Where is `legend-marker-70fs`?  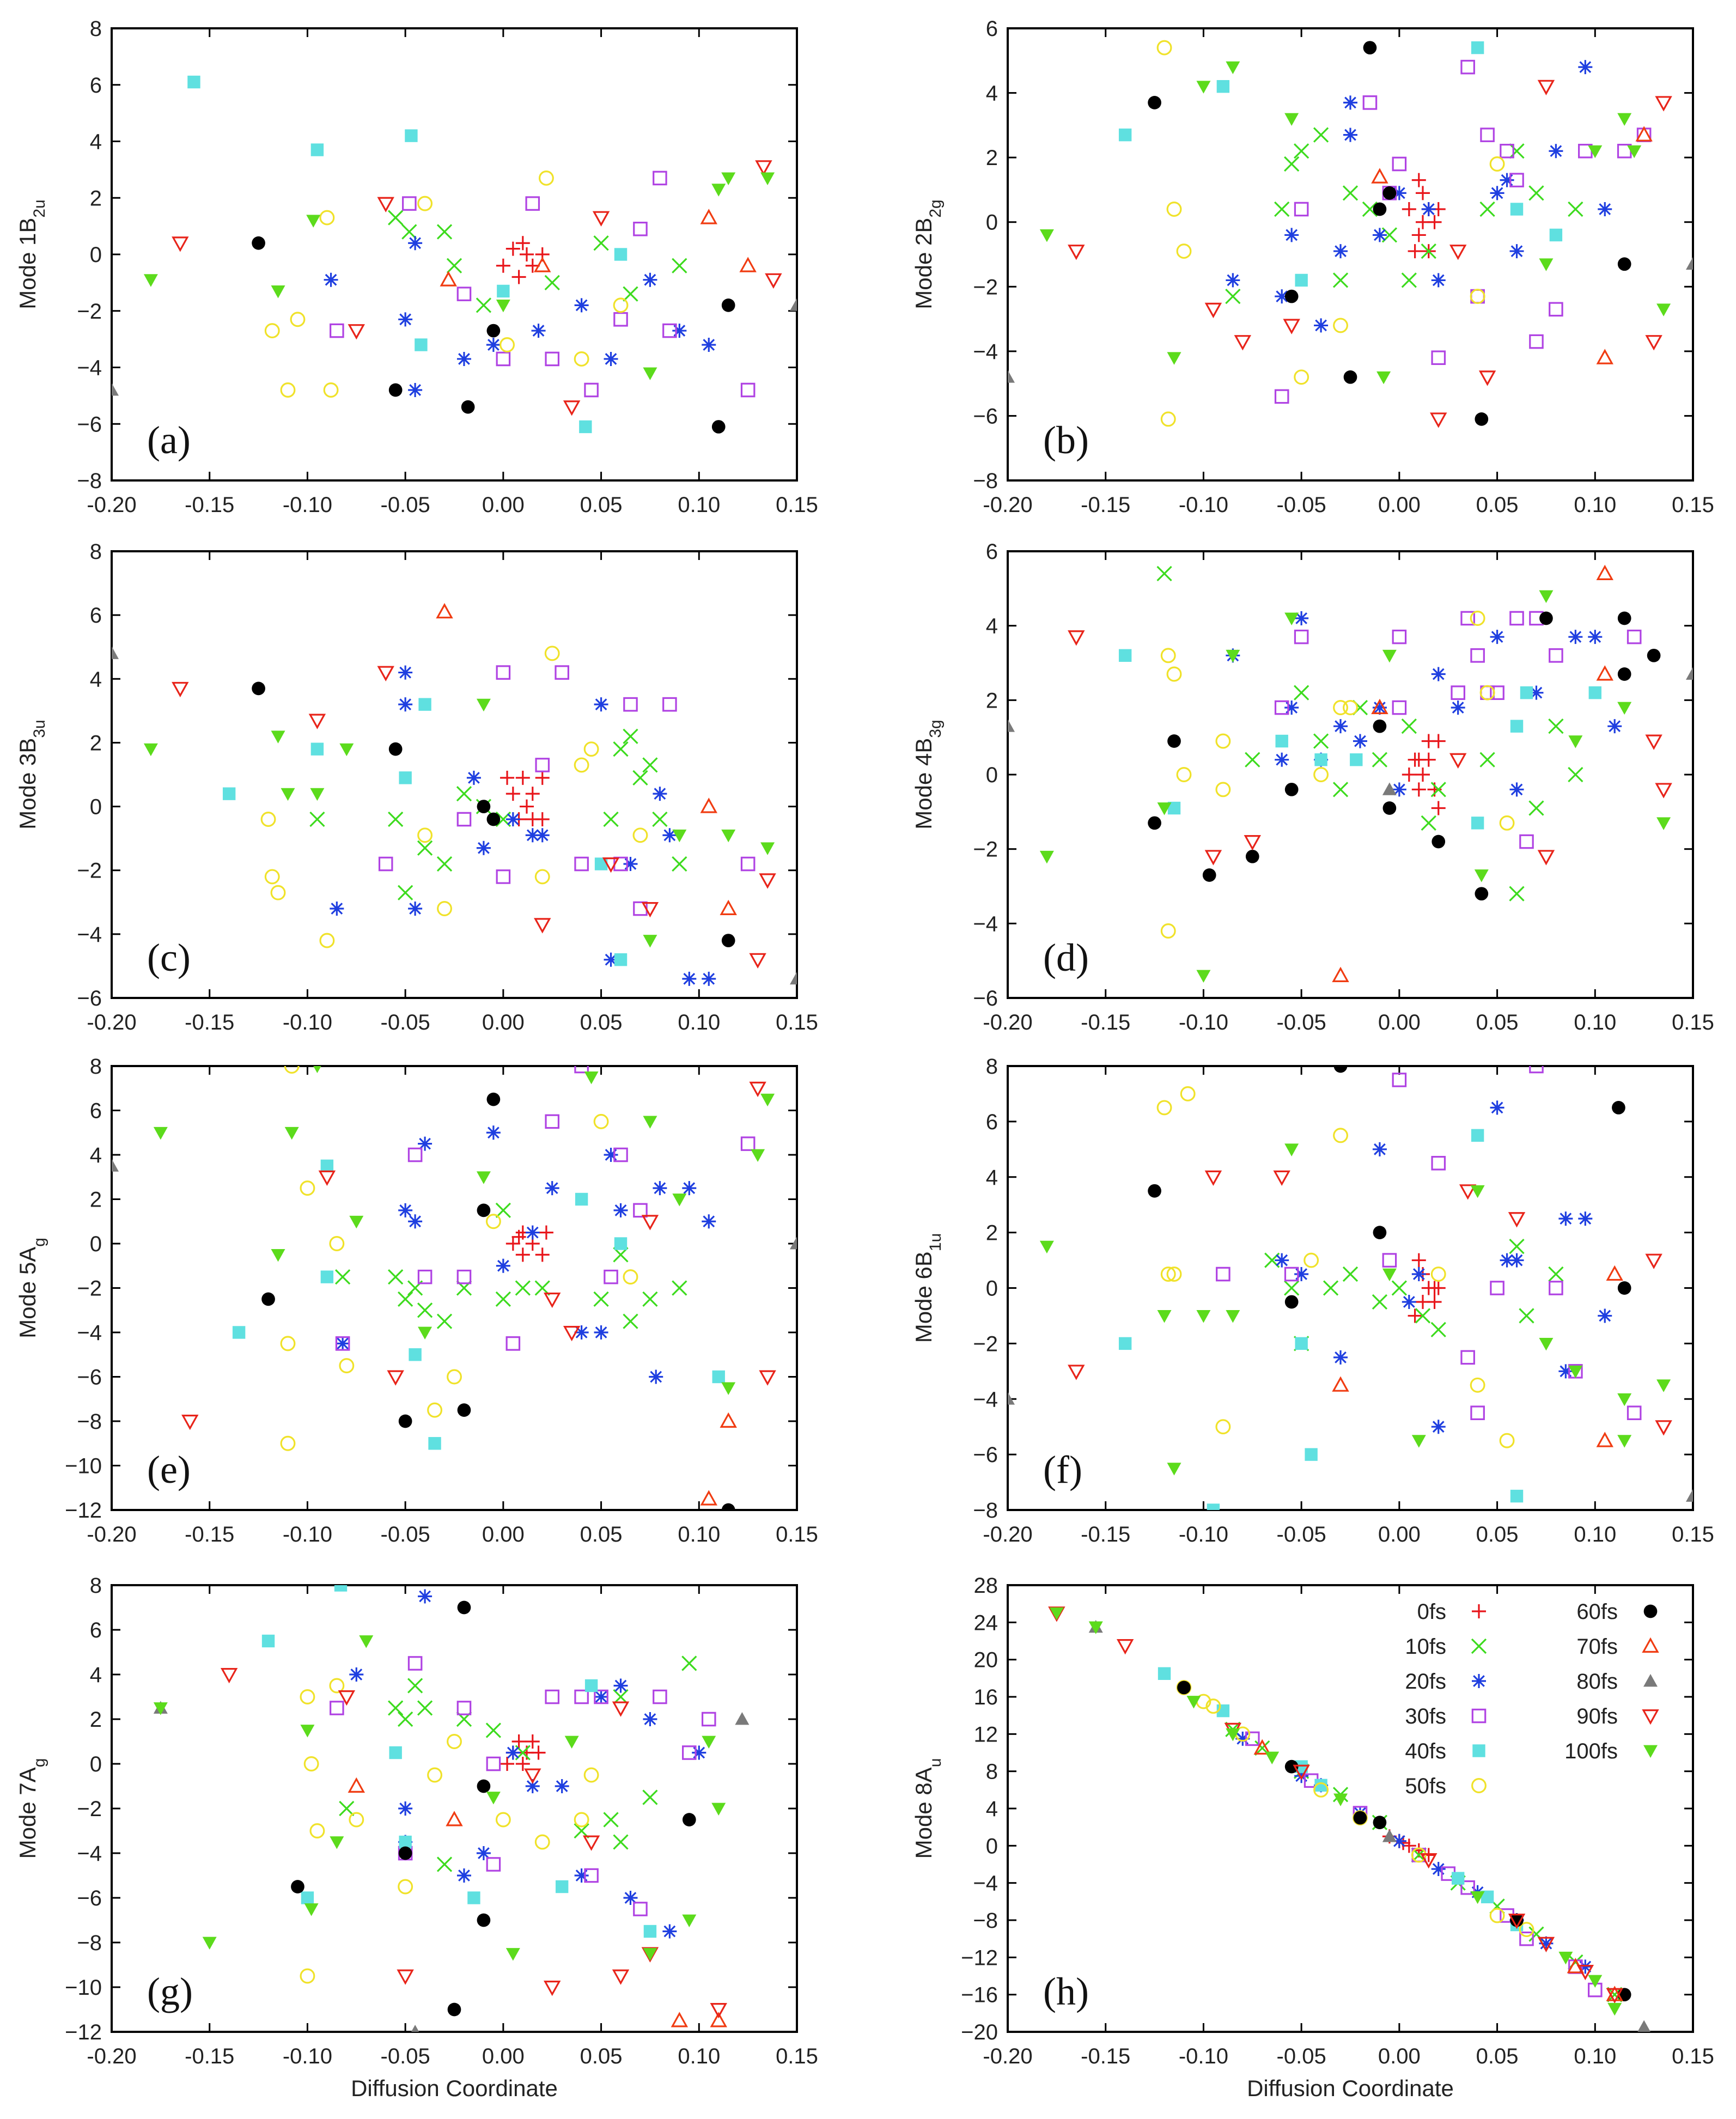 legend-marker-70fs is located at coordinates (1650, 1645).